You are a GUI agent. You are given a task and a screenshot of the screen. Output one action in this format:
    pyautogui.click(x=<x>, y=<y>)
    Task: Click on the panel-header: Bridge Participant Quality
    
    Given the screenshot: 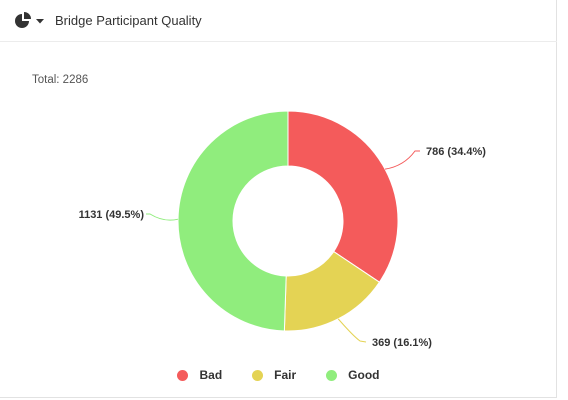 What is the action you would take?
    pyautogui.click(x=278, y=21)
    